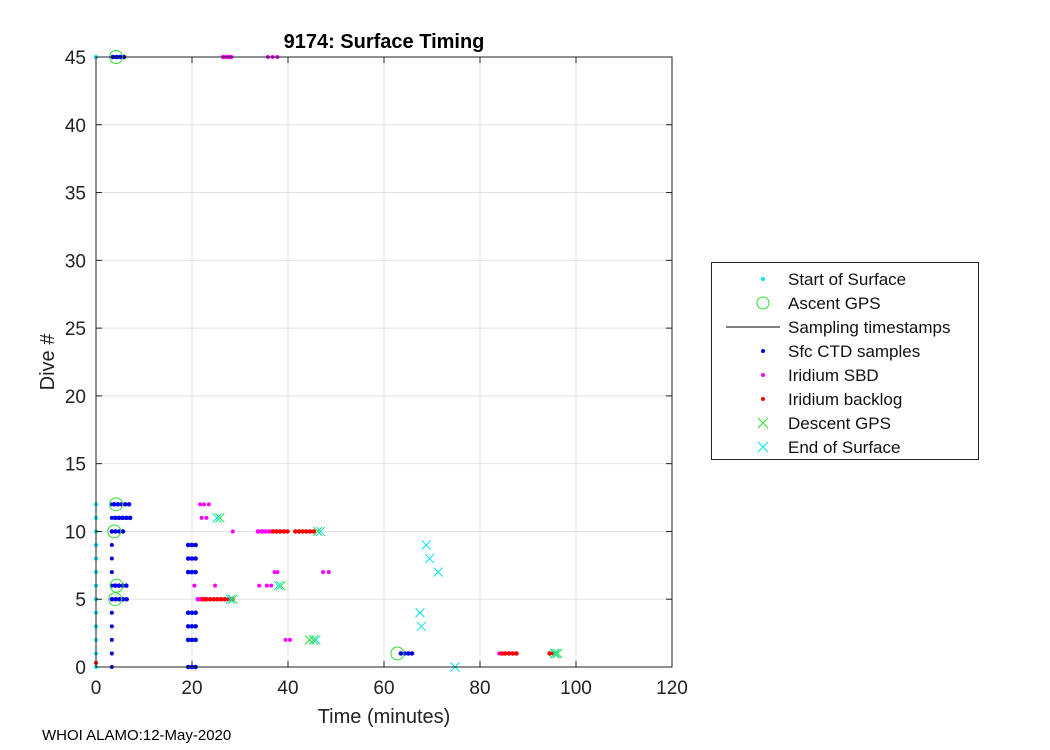 Image resolution: width=1050 pixels, height=750 pixels. I want to click on legend-item-sampling-timestamps: Sampling timestamps, so click(845, 327).